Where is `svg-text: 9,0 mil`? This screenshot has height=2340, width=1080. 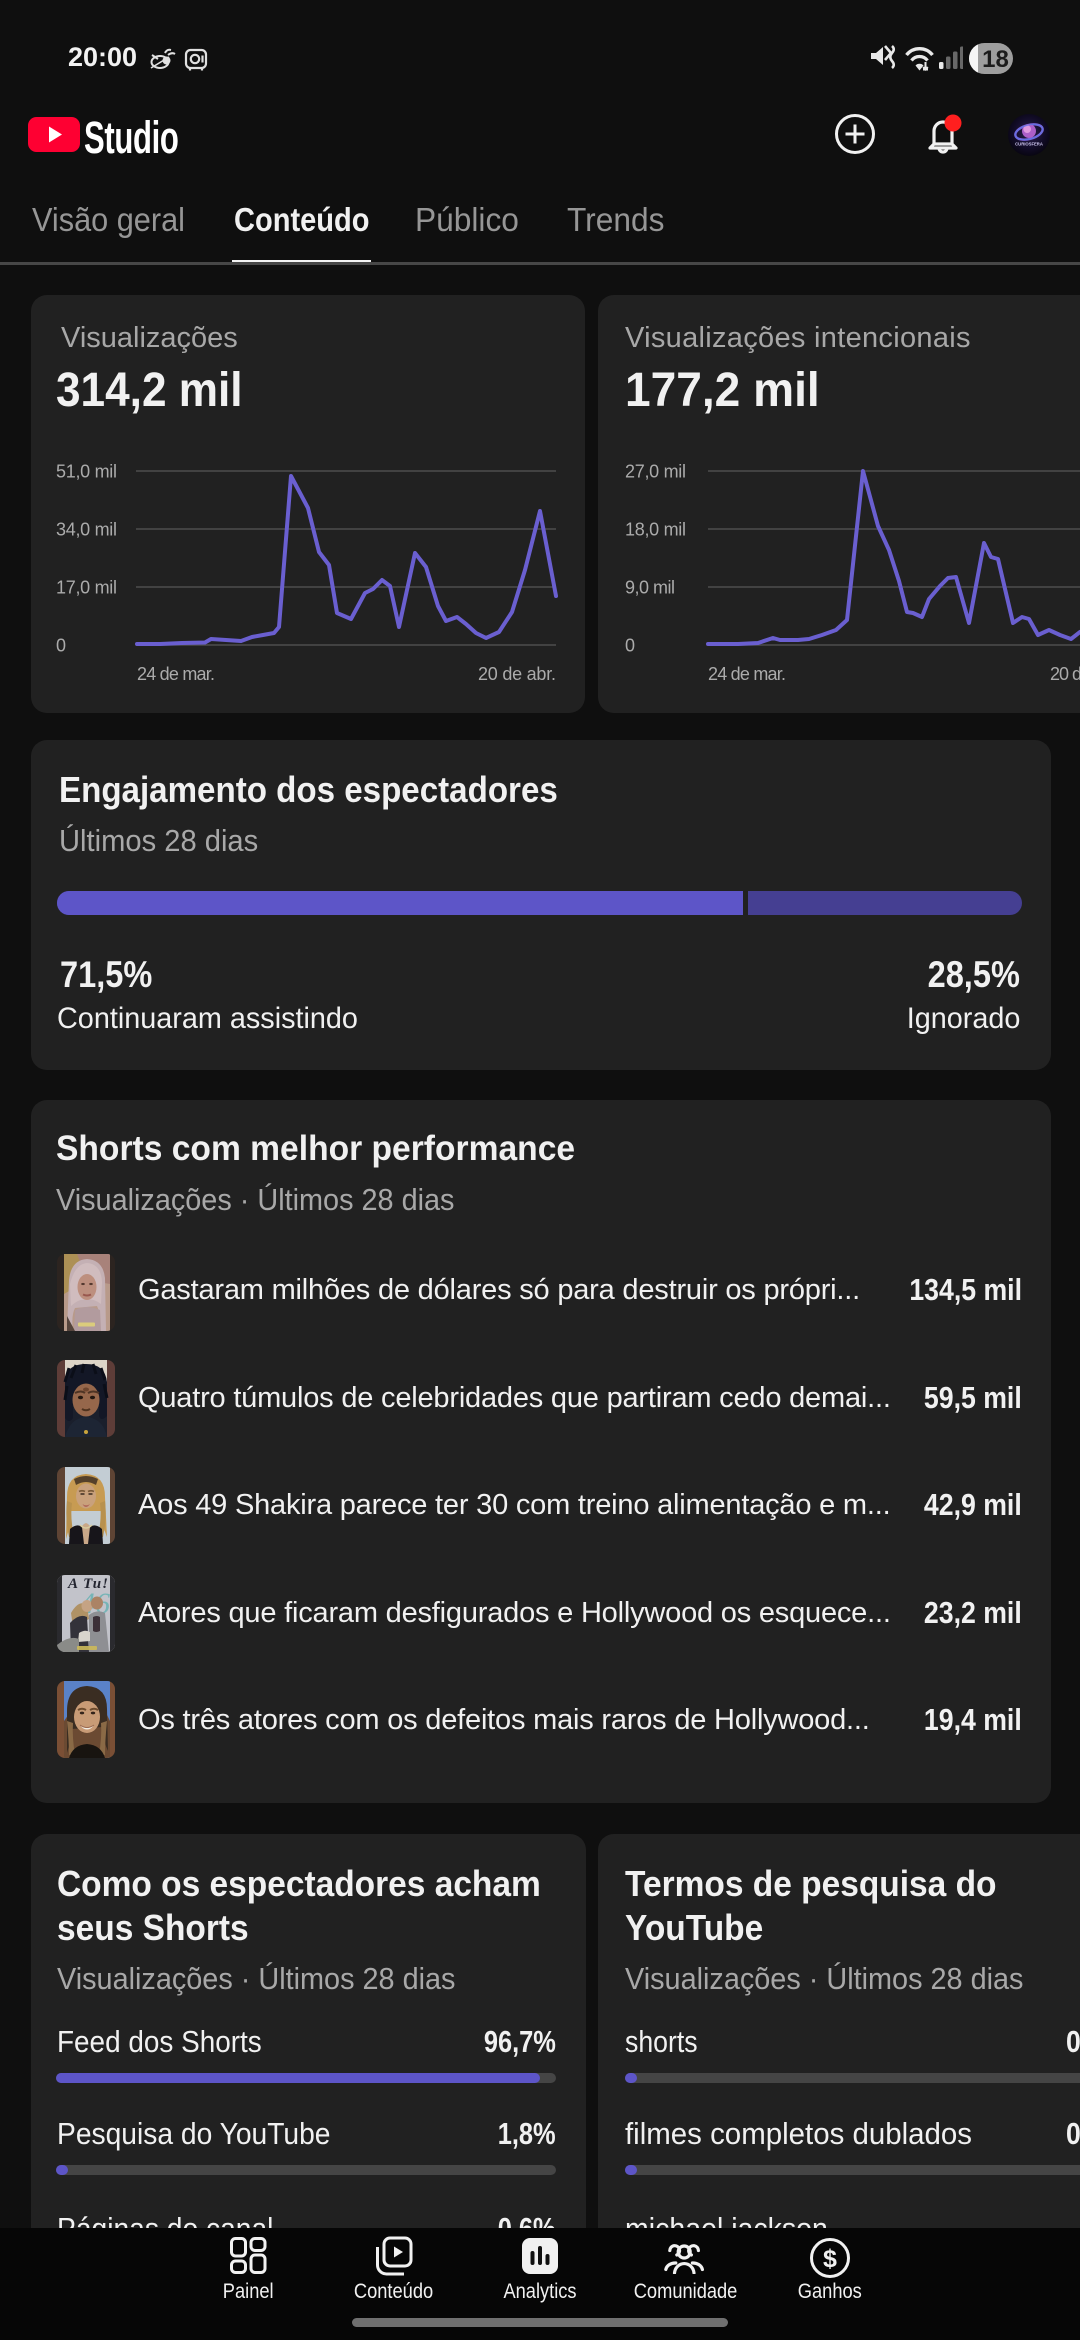 svg-text: 9,0 mil is located at coordinates (650, 588).